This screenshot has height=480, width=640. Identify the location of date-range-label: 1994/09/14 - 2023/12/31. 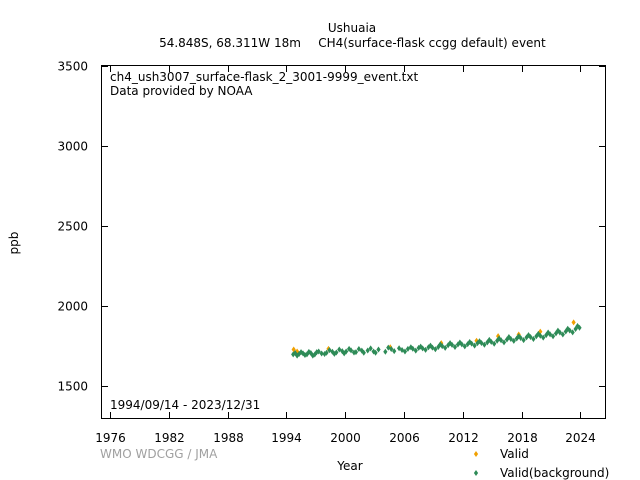
(185, 405).